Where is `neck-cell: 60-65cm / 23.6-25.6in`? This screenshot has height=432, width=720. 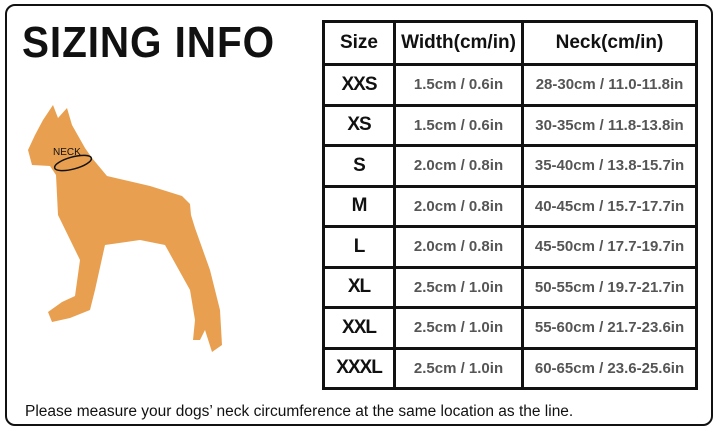 neck-cell: 60-65cm / 23.6-25.6in is located at coordinates (609, 368).